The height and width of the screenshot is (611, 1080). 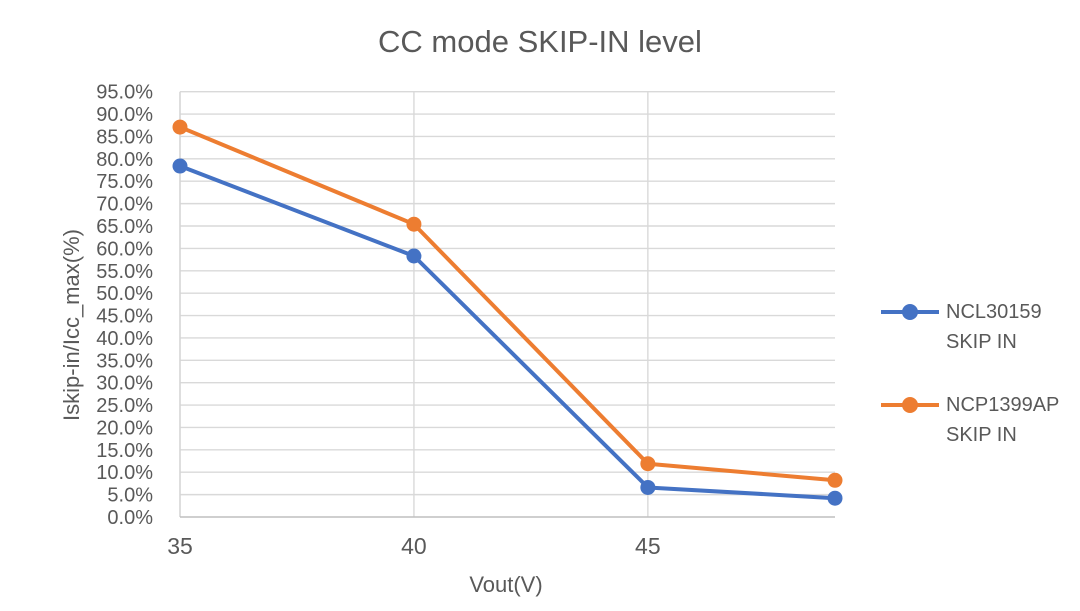 What do you see at coordinates (124, 339) in the screenshot?
I see `y-tick-label: 40.0%` at bounding box center [124, 339].